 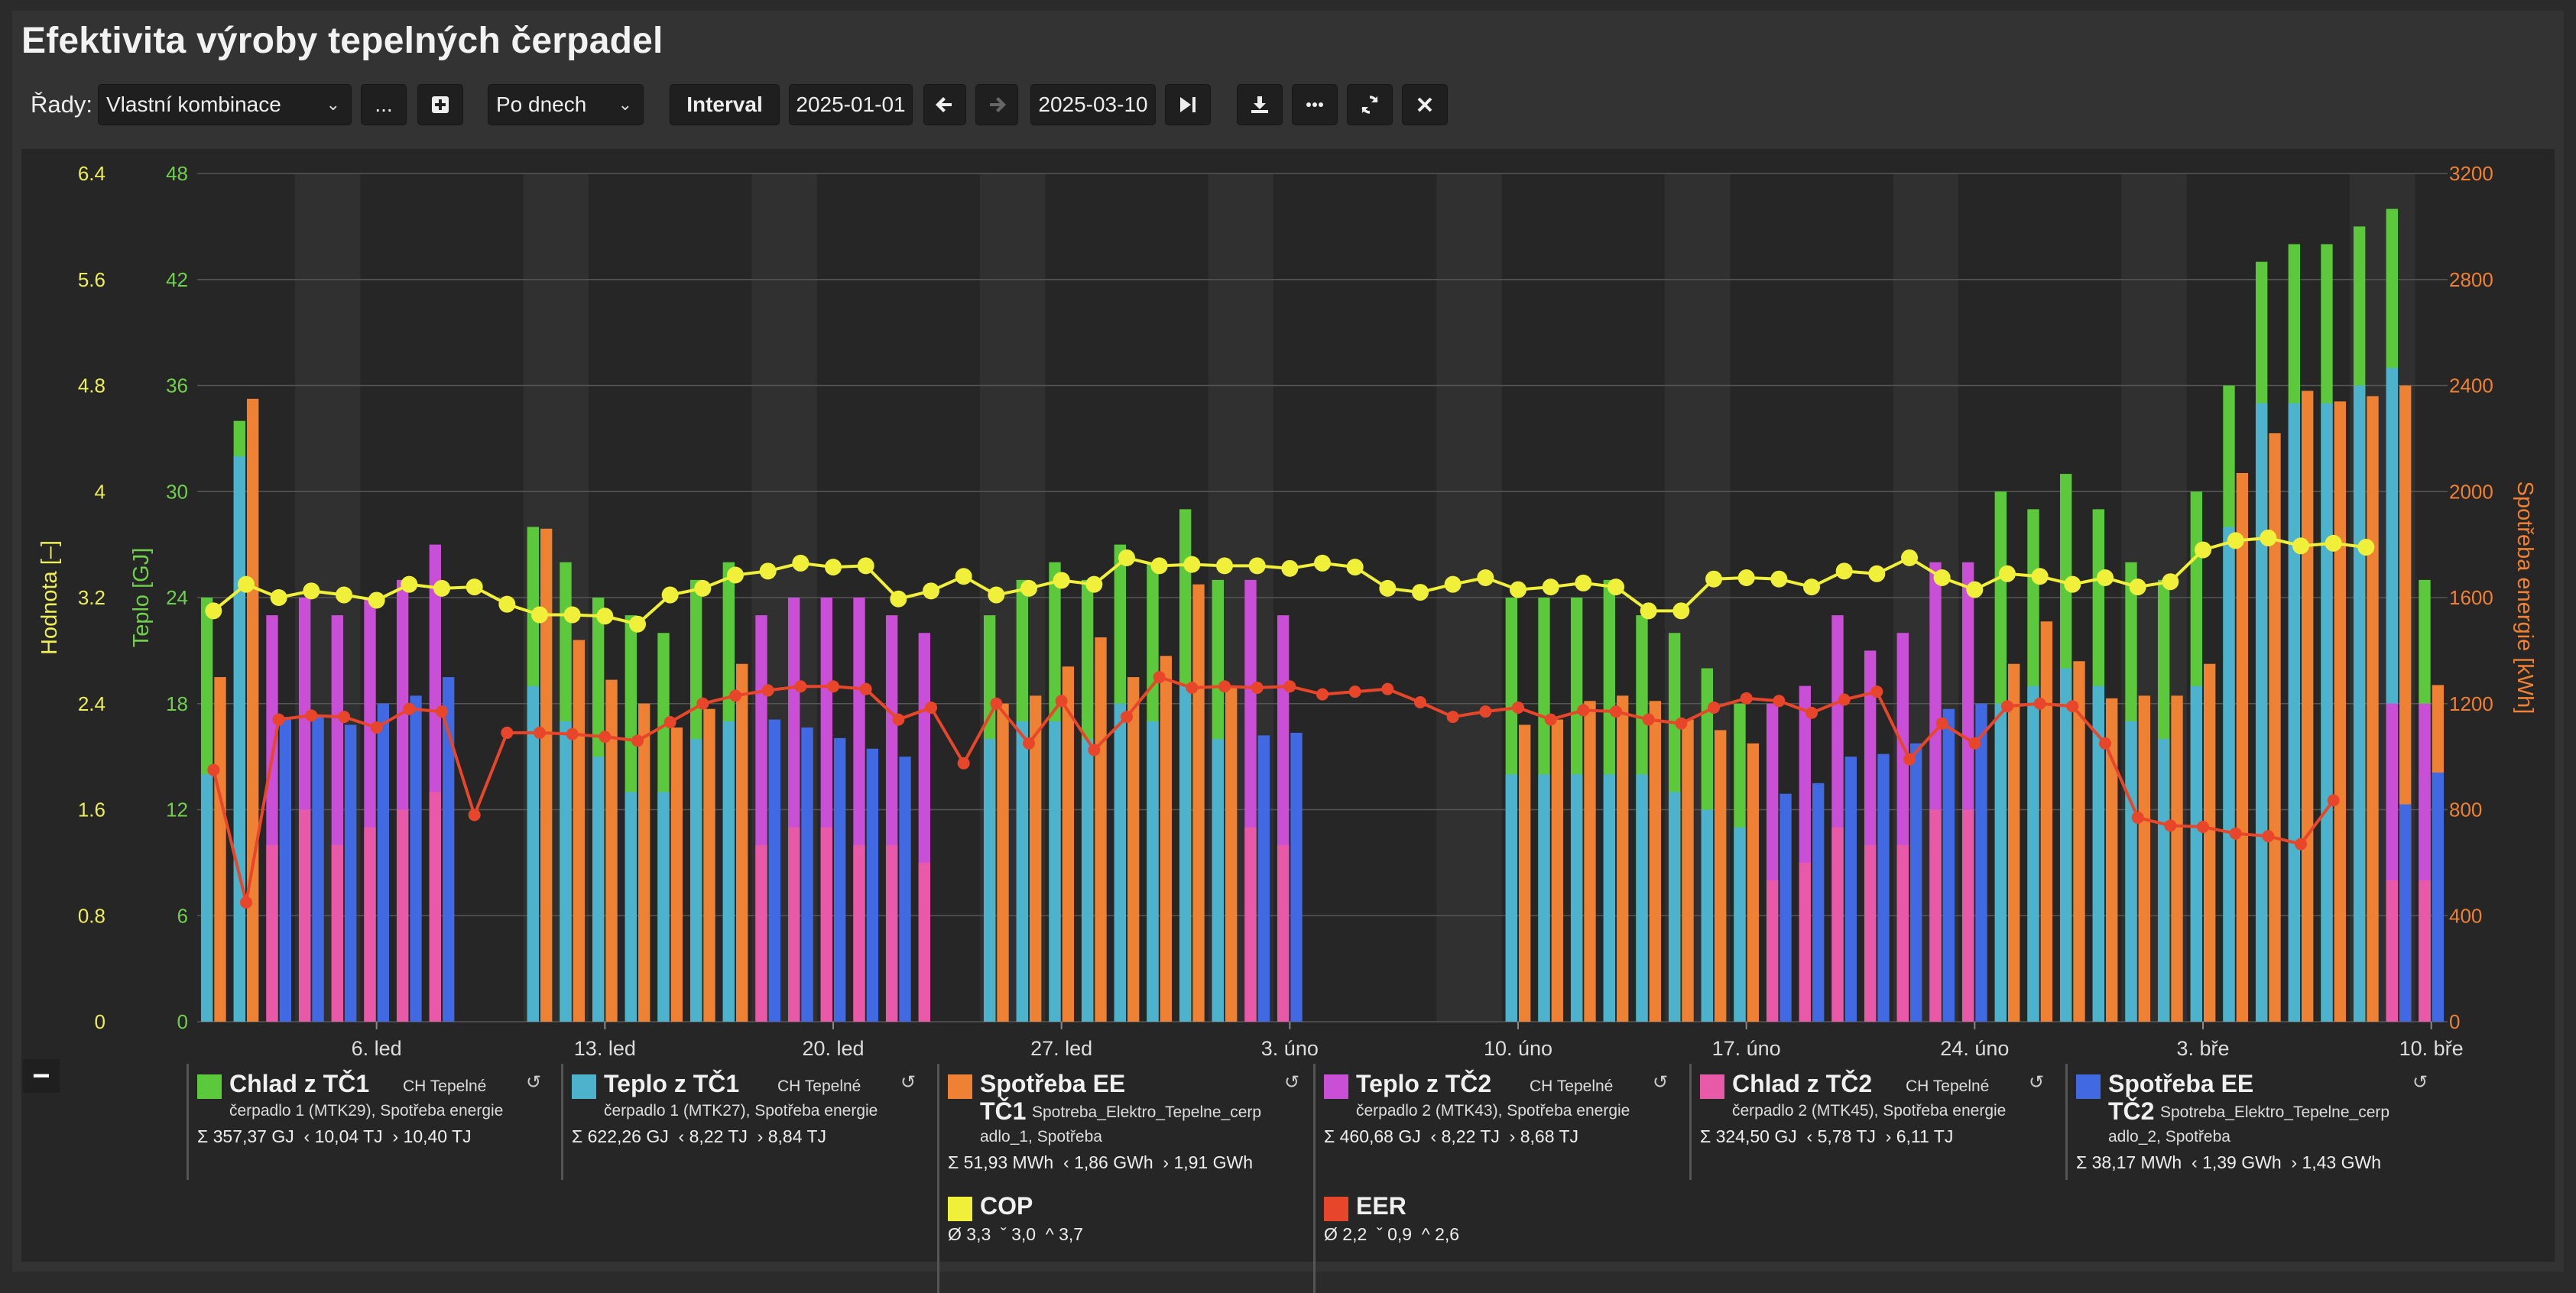 What do you see at coordinates (2471, 491) in the screenshot?
I see `energy-axis-tick: 2000` at bounding box center [2471, 491].